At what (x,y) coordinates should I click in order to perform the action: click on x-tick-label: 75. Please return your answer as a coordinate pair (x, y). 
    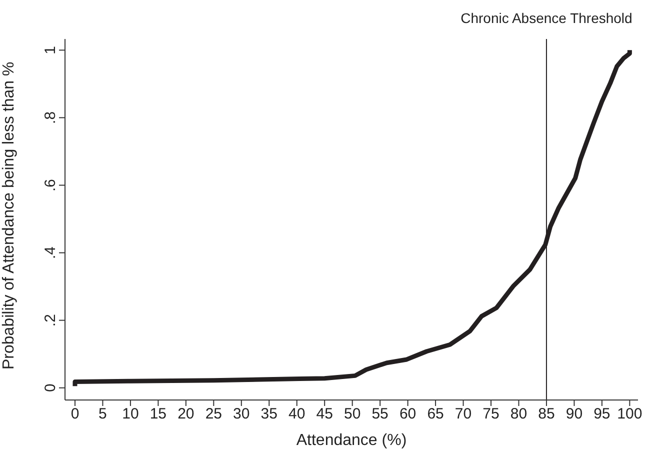
    Looking at the image, I should click on (491, 414).